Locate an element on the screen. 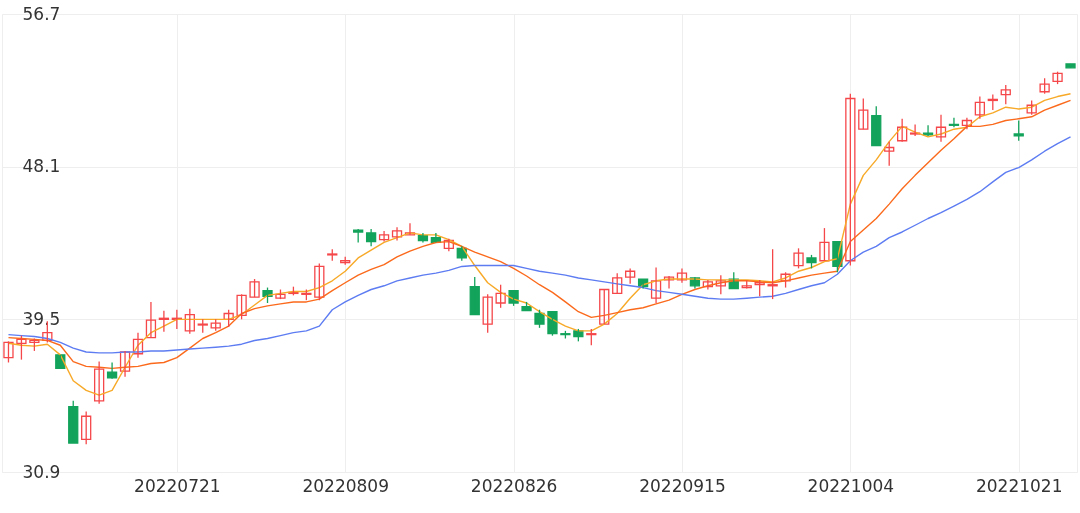  y-tick-label: 39.5 is located at coordinates (41, 318).